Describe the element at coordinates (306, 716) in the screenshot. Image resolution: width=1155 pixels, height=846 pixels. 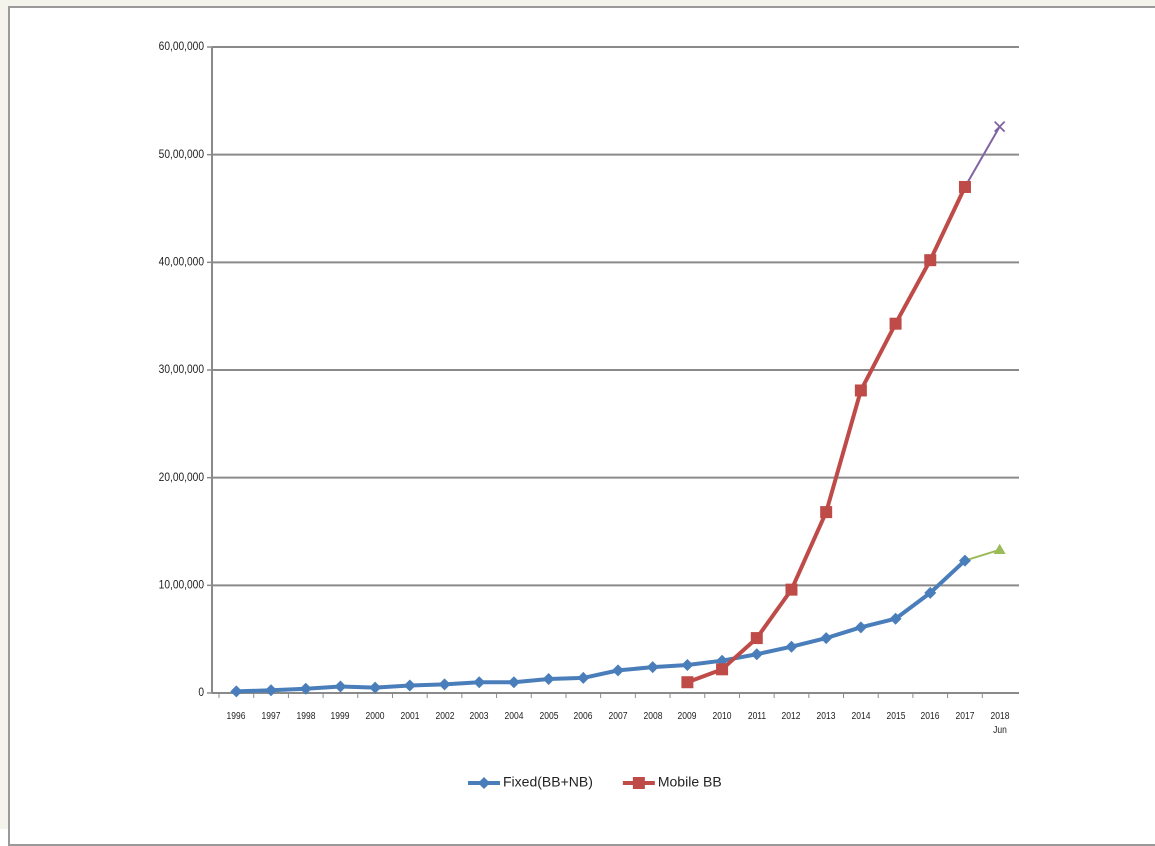
I see `x-tick-label: 1998` at that location.